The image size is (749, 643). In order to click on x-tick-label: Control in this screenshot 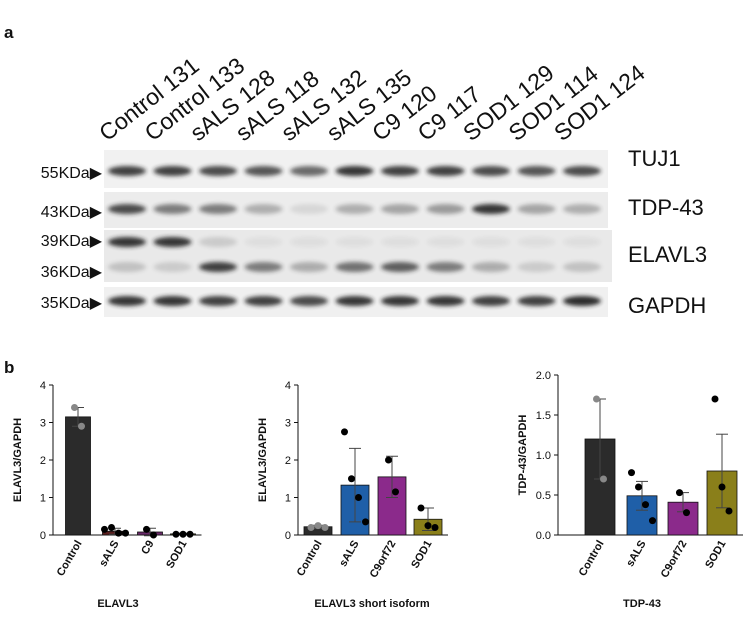, I will do `click(310, 559)`.